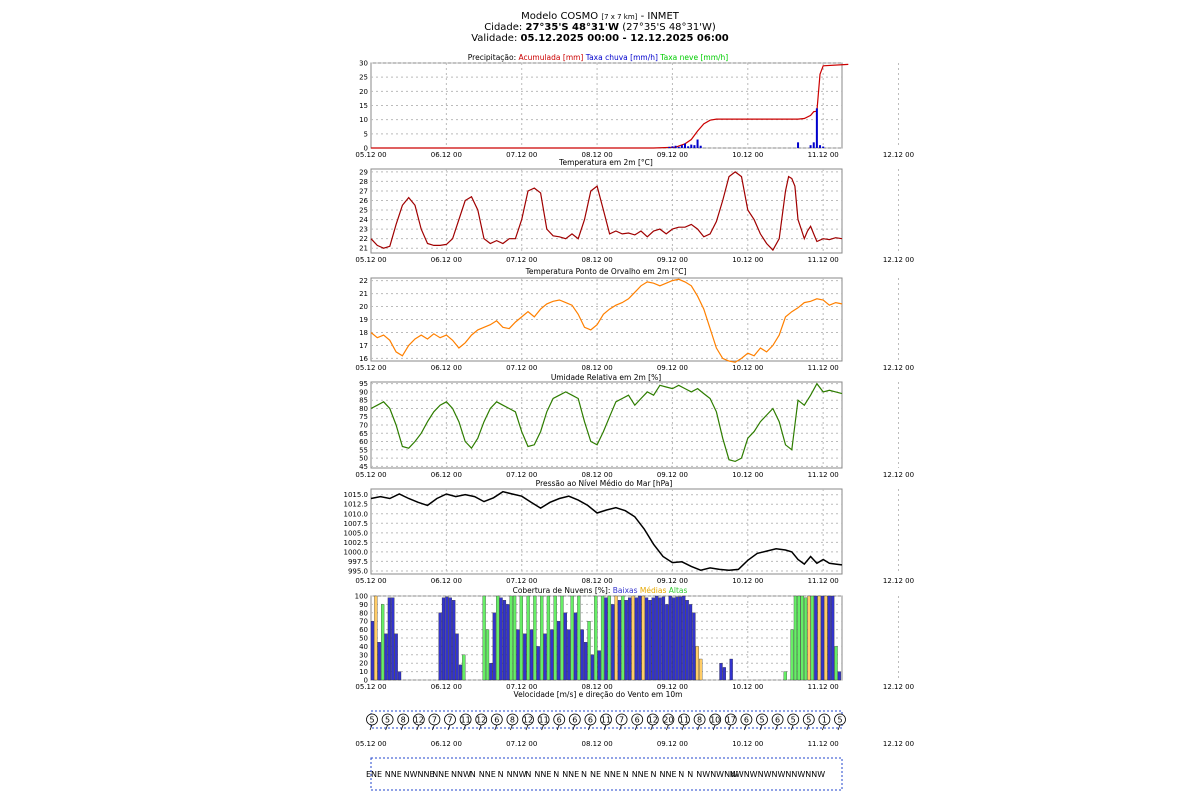 This screenshot has height=800, width=1200. What do you see at coordinates (363, 211) in the screenshot?
I see `y-tick-label: 25` at bounding box center [363, 211].